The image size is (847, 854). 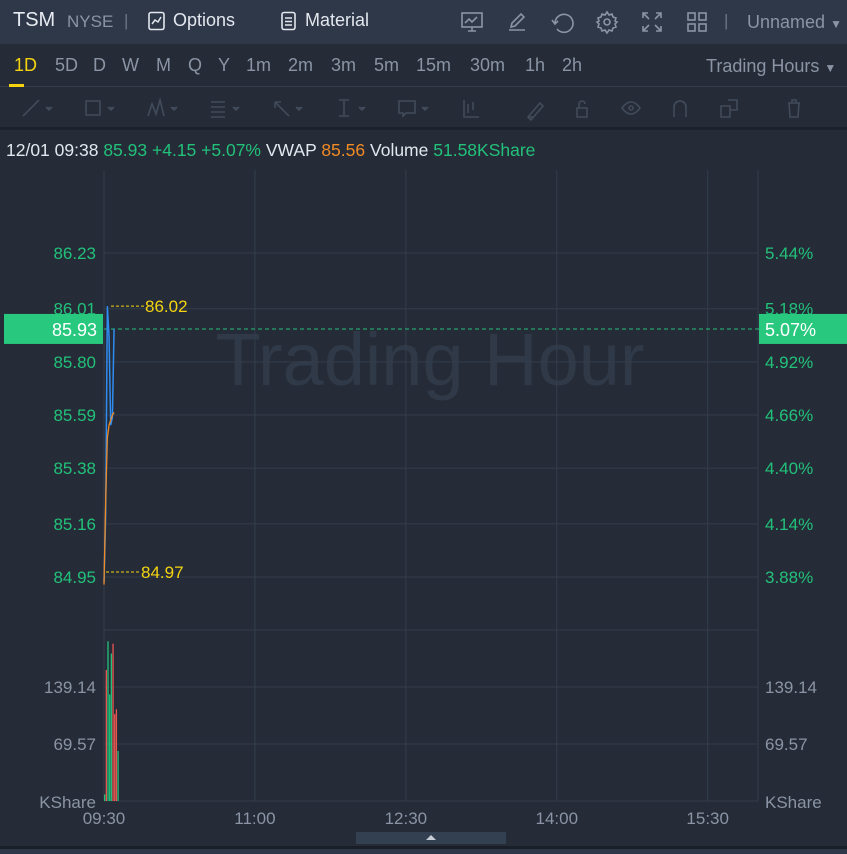 I want to click on timeframe-D: D, so click(x=99, y=65).